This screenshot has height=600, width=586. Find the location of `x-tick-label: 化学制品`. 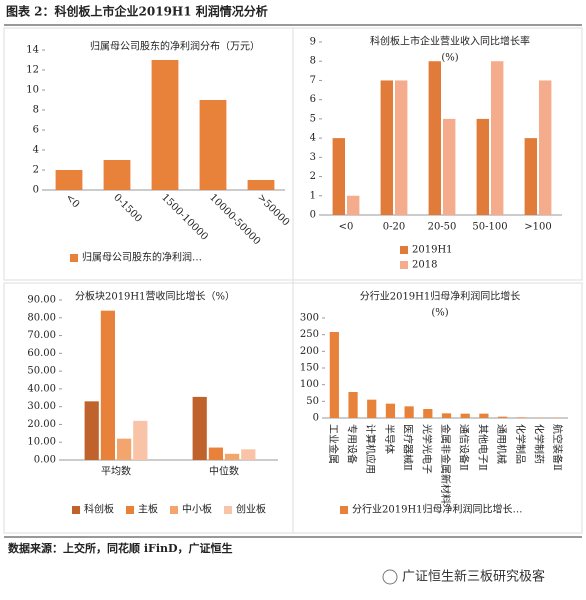

x-tick-label: 化学制品 is located at coordinates (520, 444).